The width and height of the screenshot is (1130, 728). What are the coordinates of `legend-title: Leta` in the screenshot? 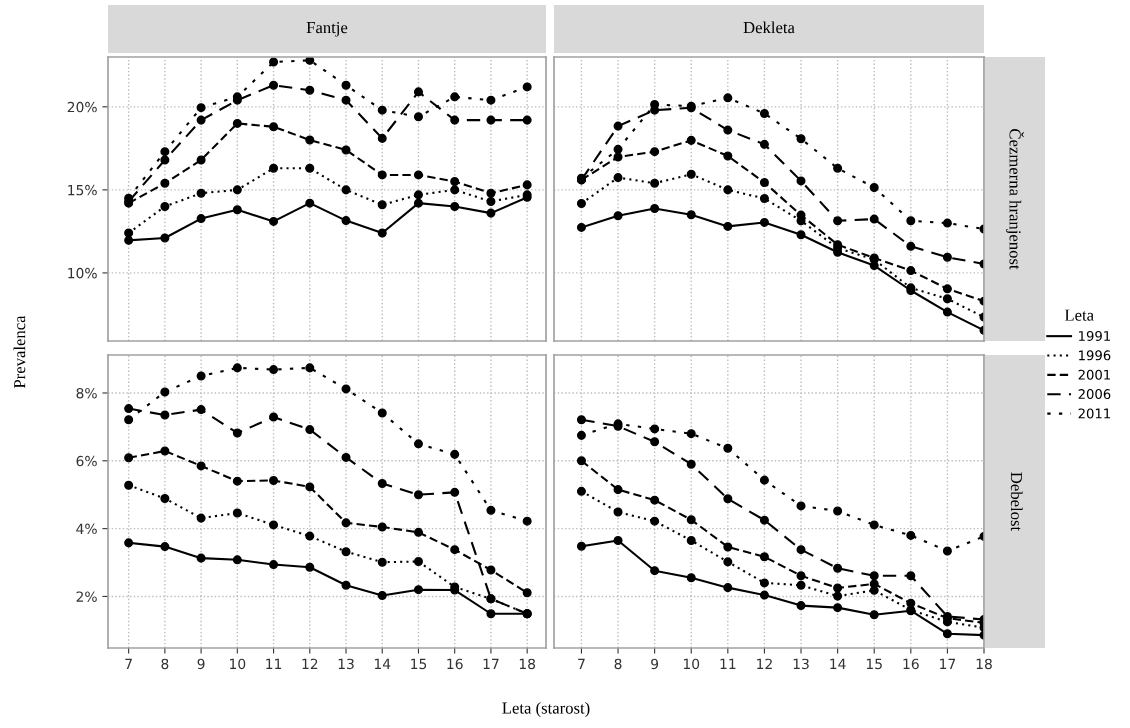 It's located at (1079, 315).